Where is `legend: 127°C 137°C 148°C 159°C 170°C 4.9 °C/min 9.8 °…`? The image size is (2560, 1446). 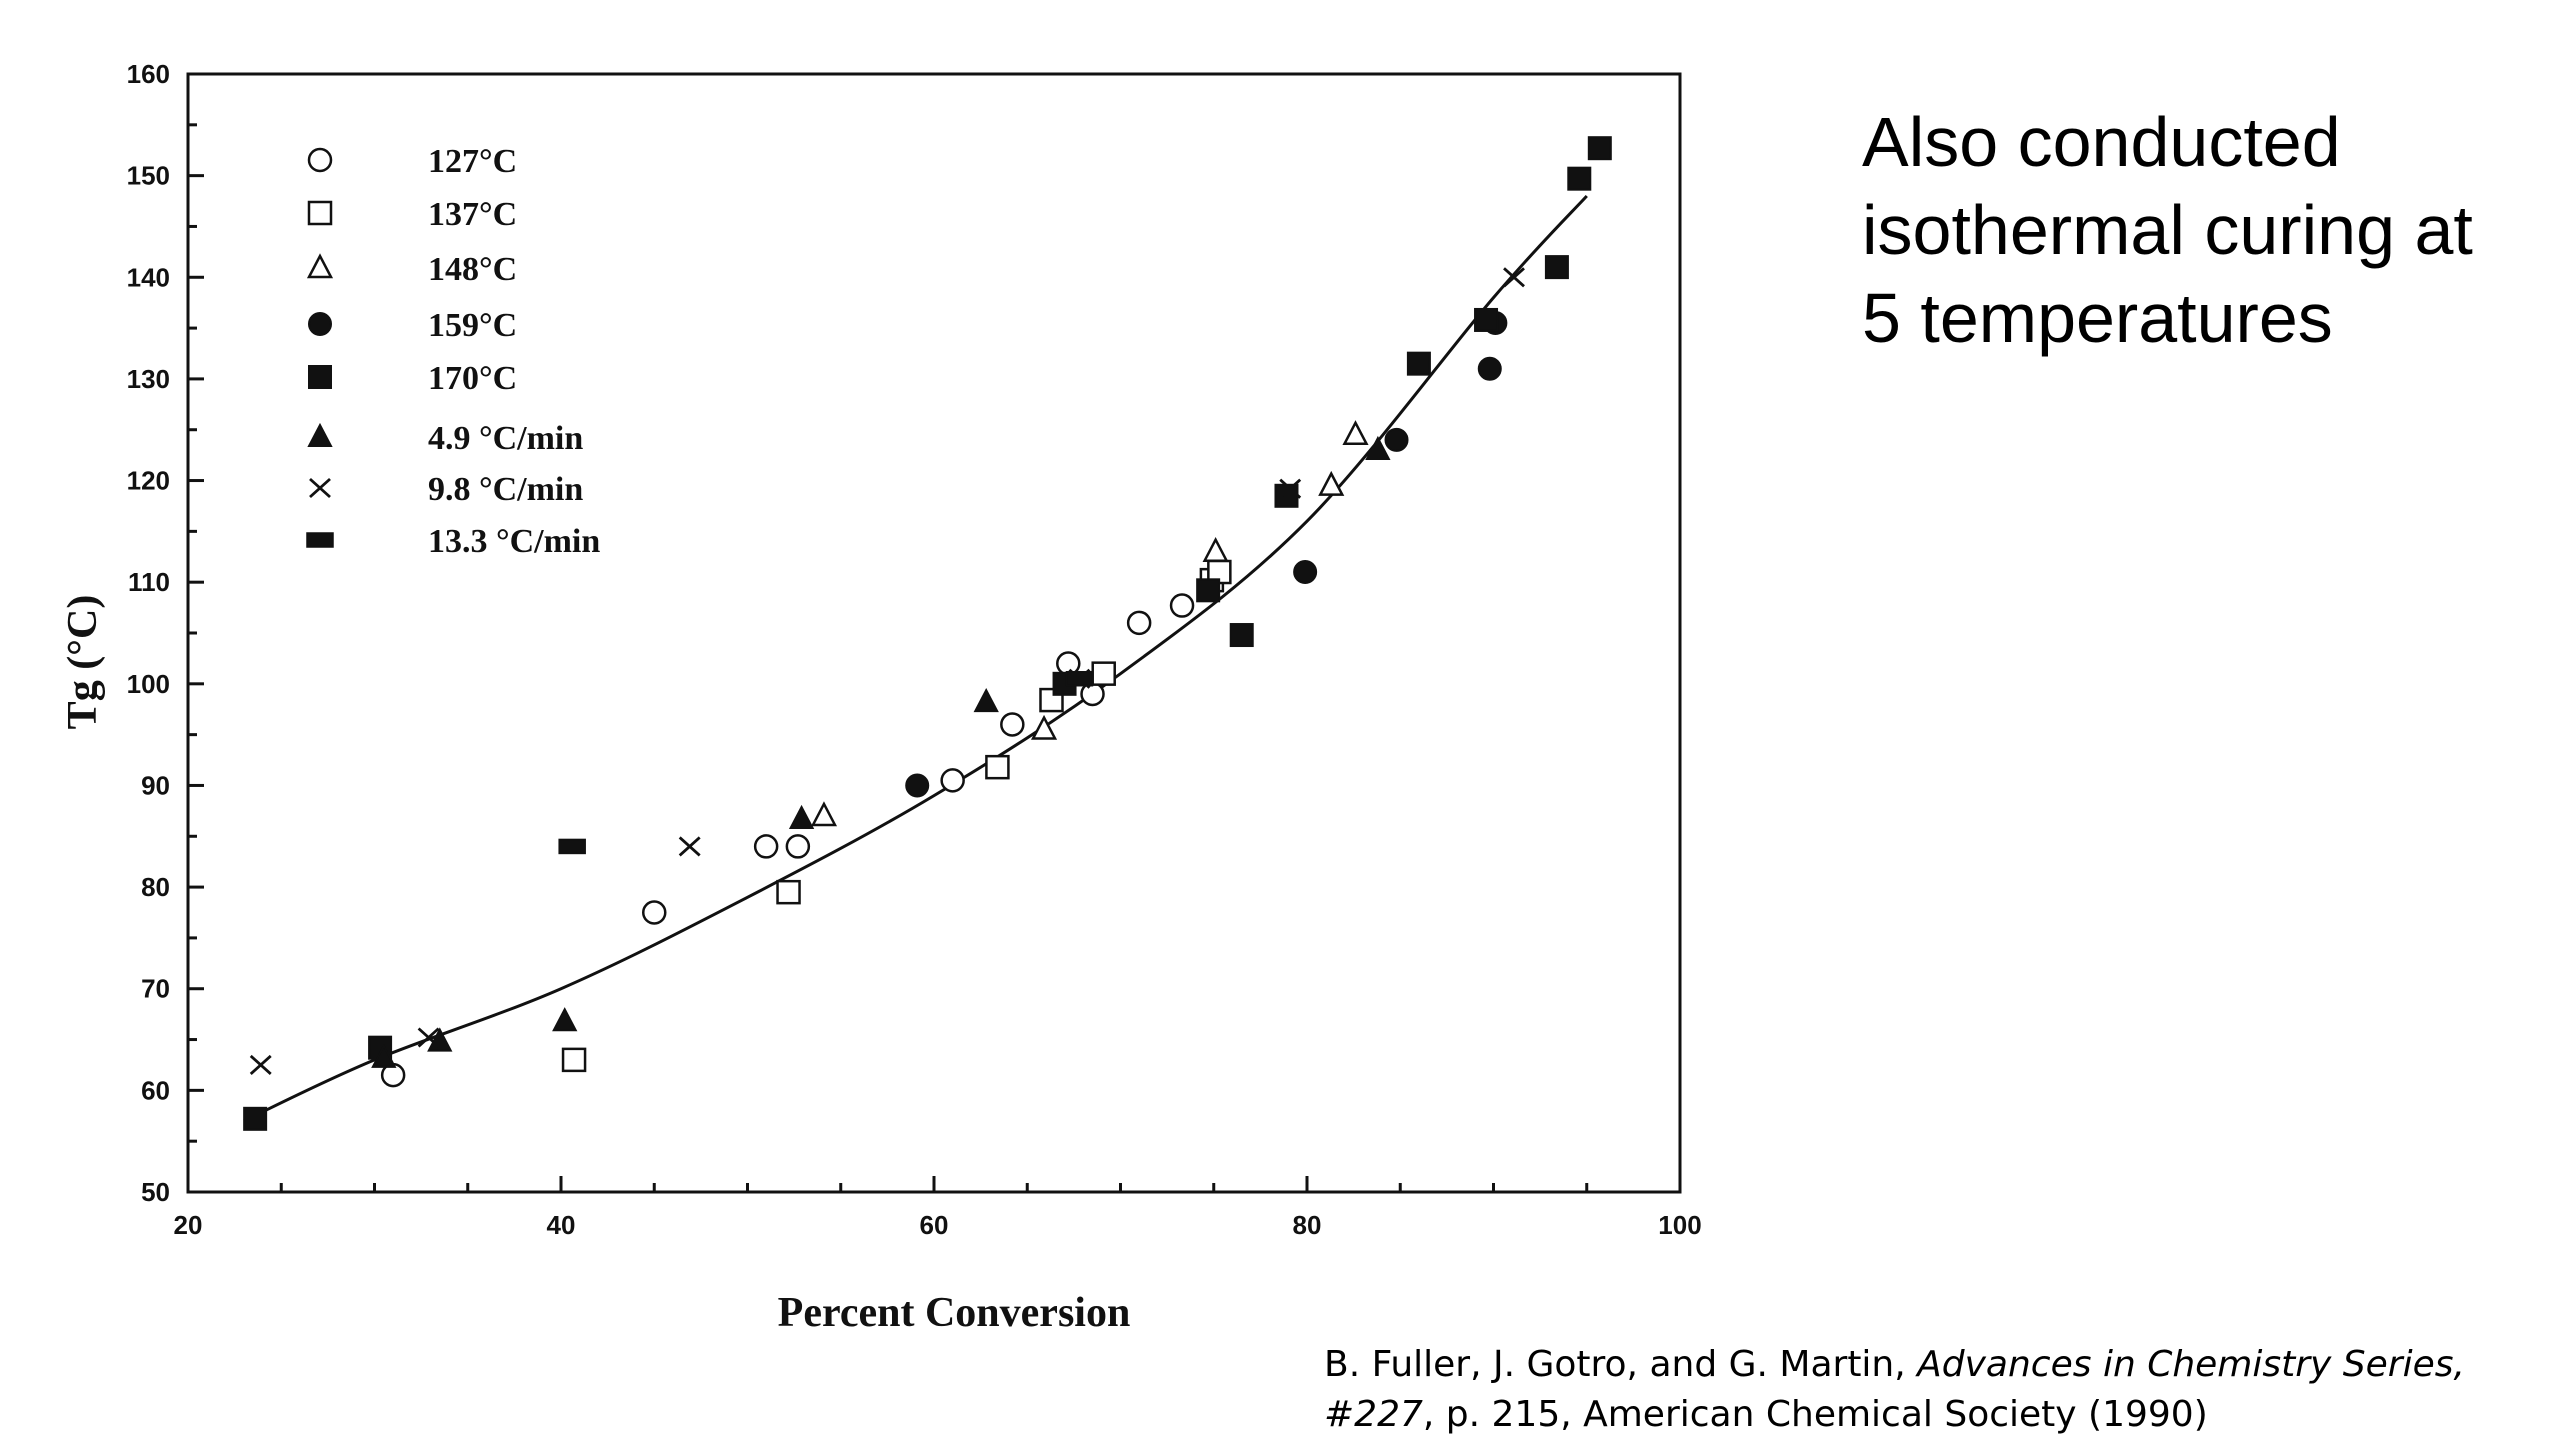 legend: 127°C 137°C 148°C 159°C 170°C 4.9 °C/min 9.8 °… is located at coordinates (453, 351).